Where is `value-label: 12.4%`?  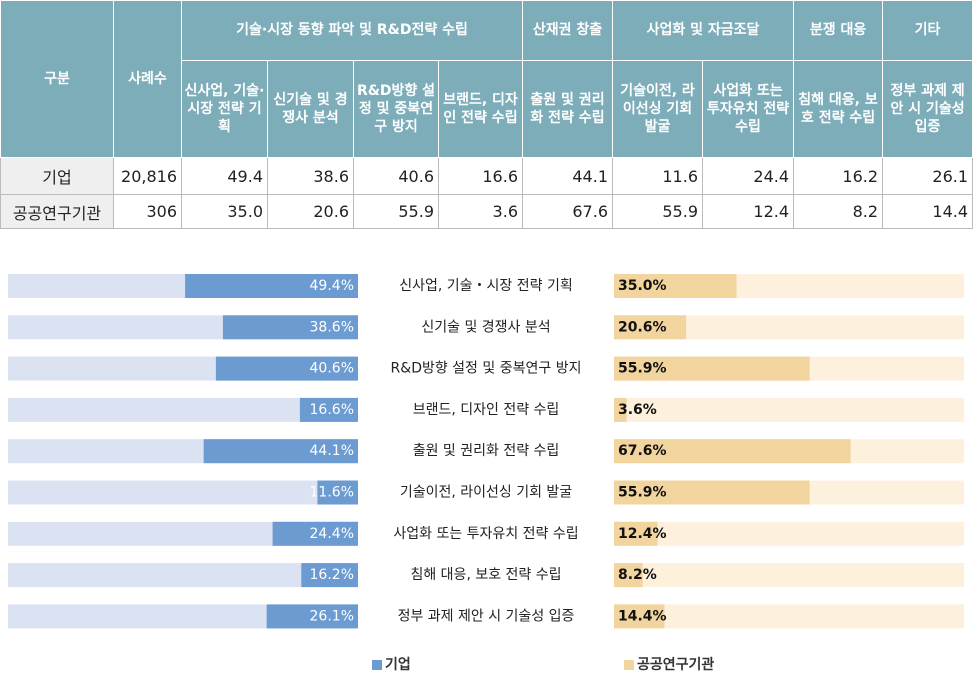
value-label: 12.4% is located at coordinates (642, 534).